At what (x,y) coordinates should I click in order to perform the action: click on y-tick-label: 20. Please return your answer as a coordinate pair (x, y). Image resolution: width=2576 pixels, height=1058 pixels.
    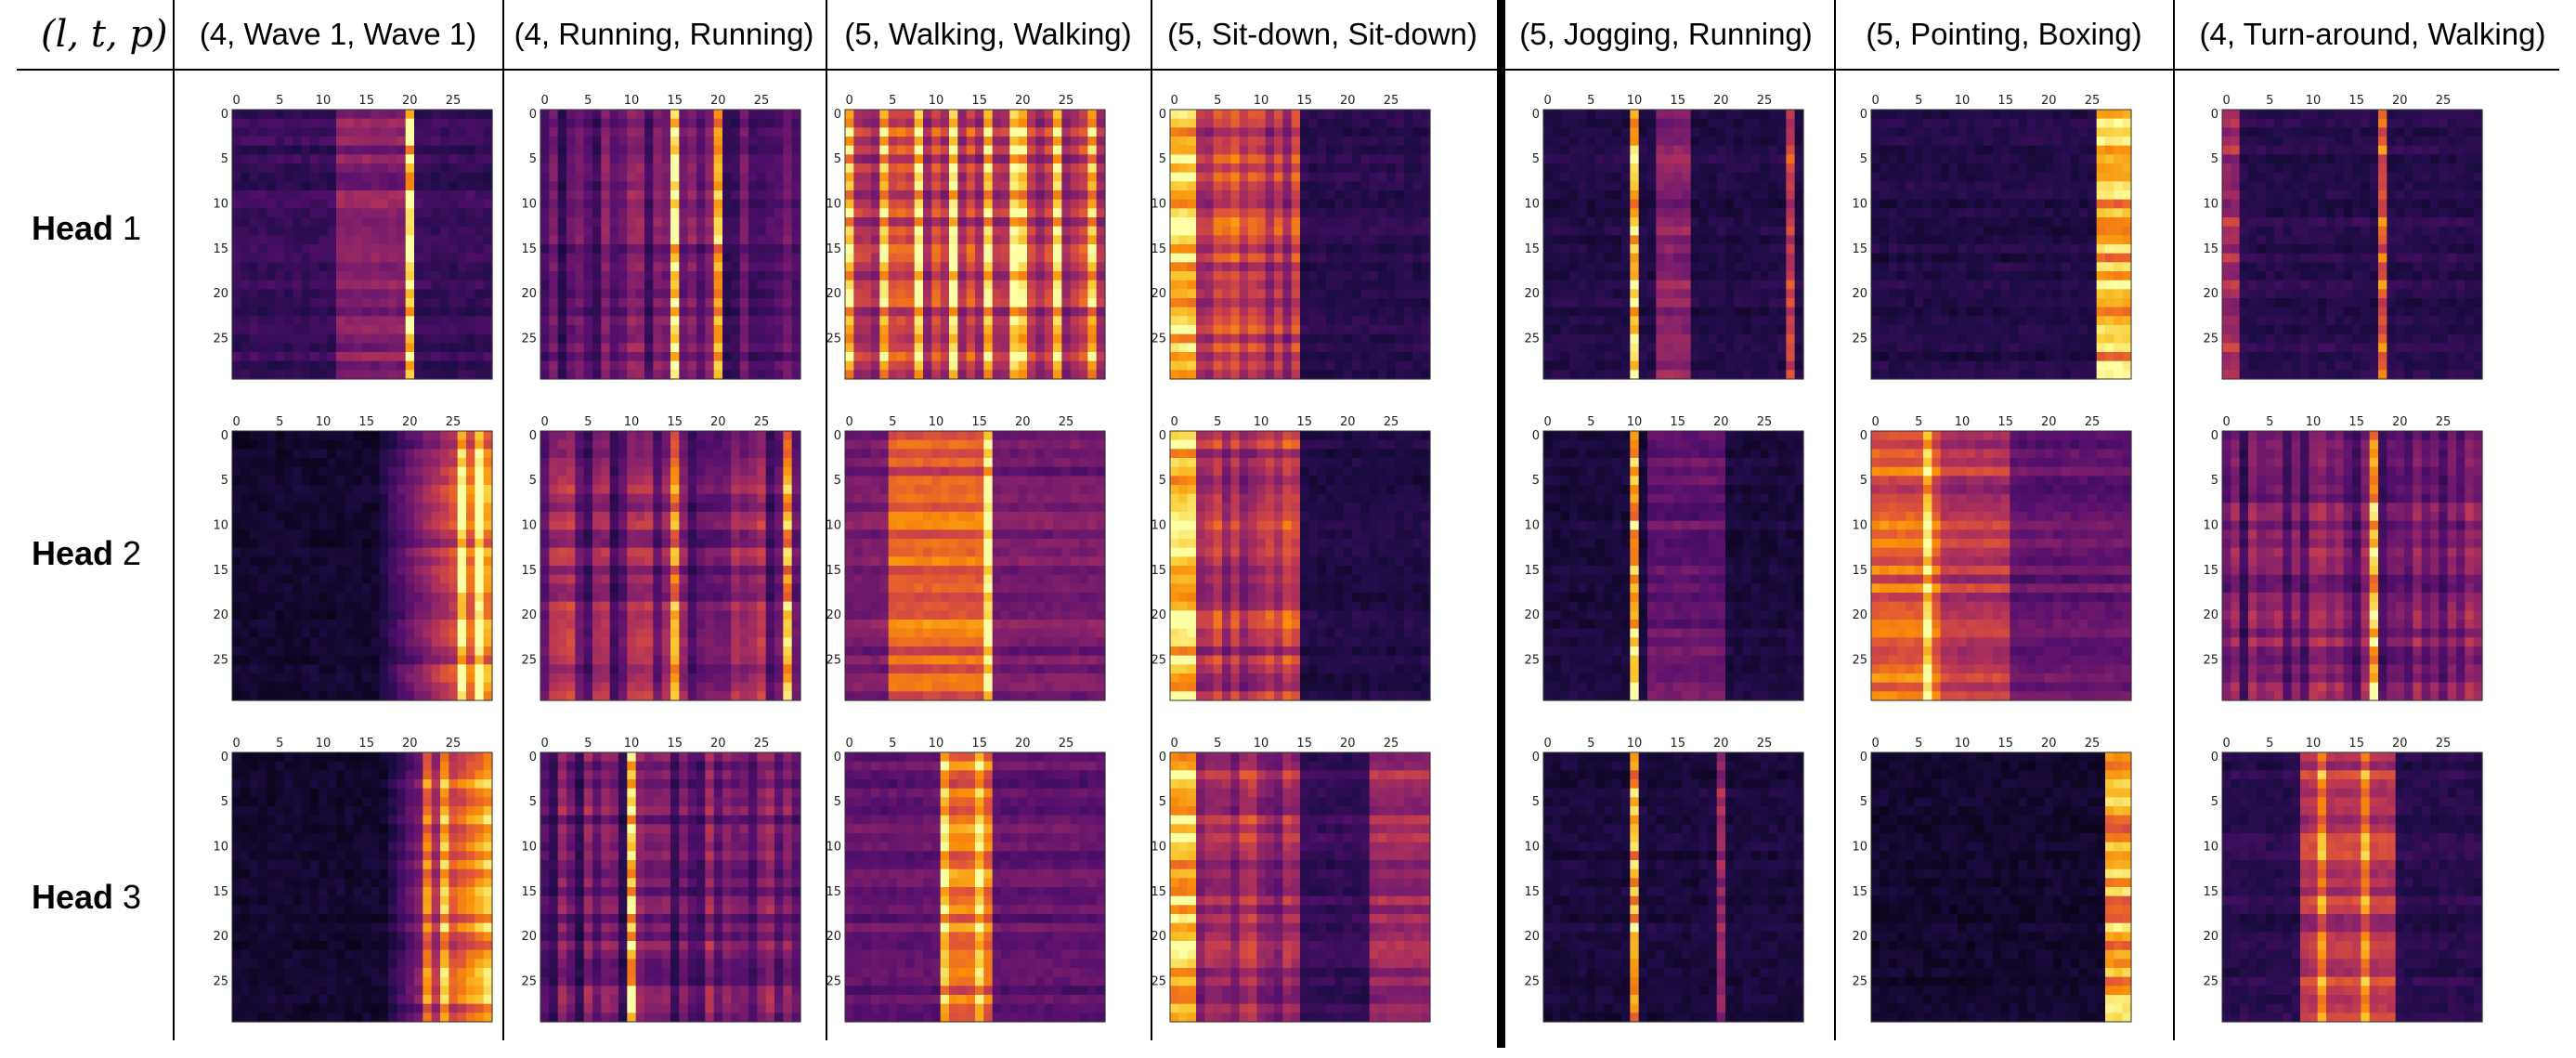
    Looking at the image, I should click on (833, 294).